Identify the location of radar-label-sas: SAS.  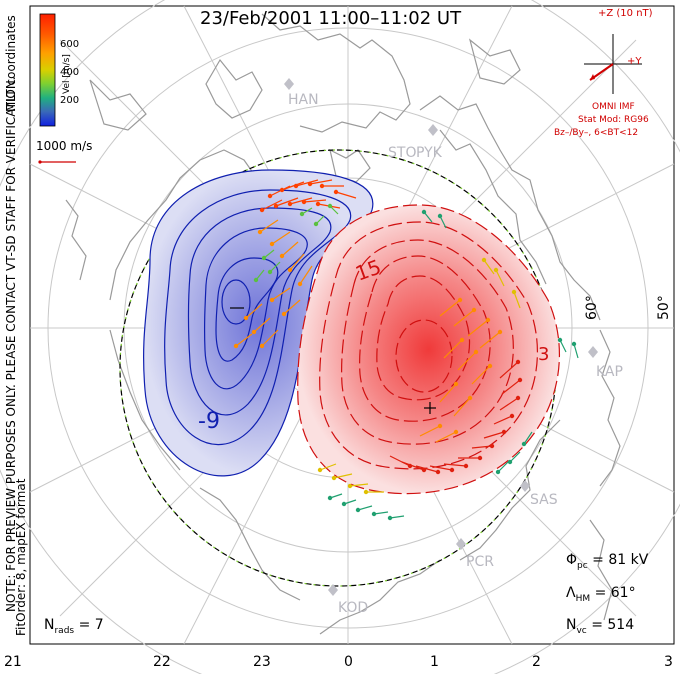
(544, 500).